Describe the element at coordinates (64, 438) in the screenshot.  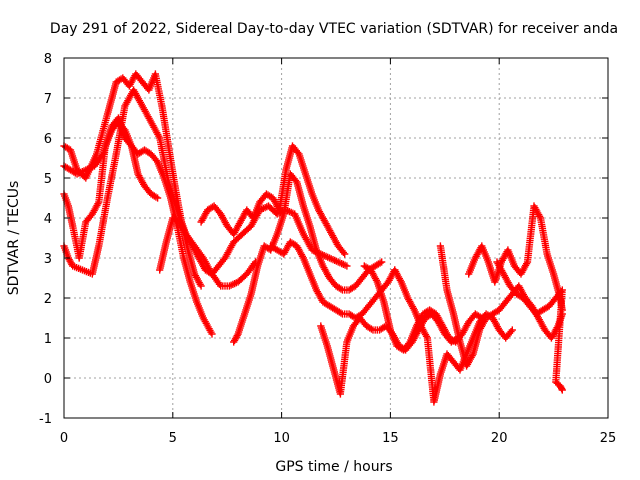
I see `x-tick-label: 0` at that location.